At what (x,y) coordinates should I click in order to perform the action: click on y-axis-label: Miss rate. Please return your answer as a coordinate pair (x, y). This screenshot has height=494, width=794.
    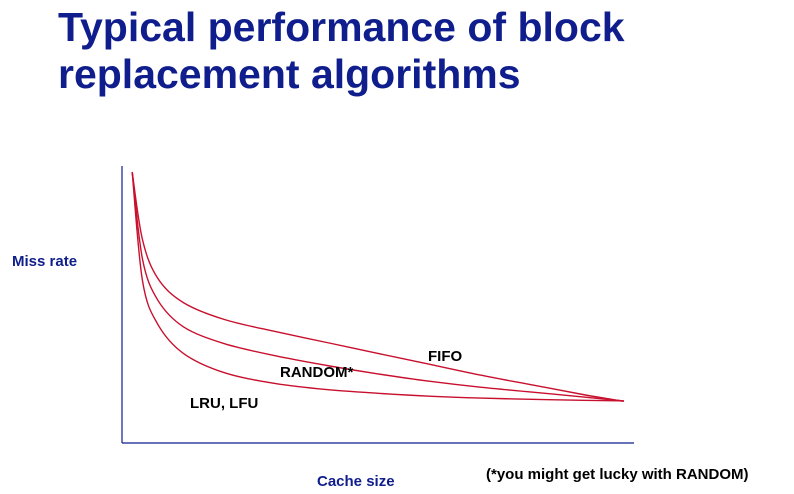
    Looking at the image, I should click on (45, 261).